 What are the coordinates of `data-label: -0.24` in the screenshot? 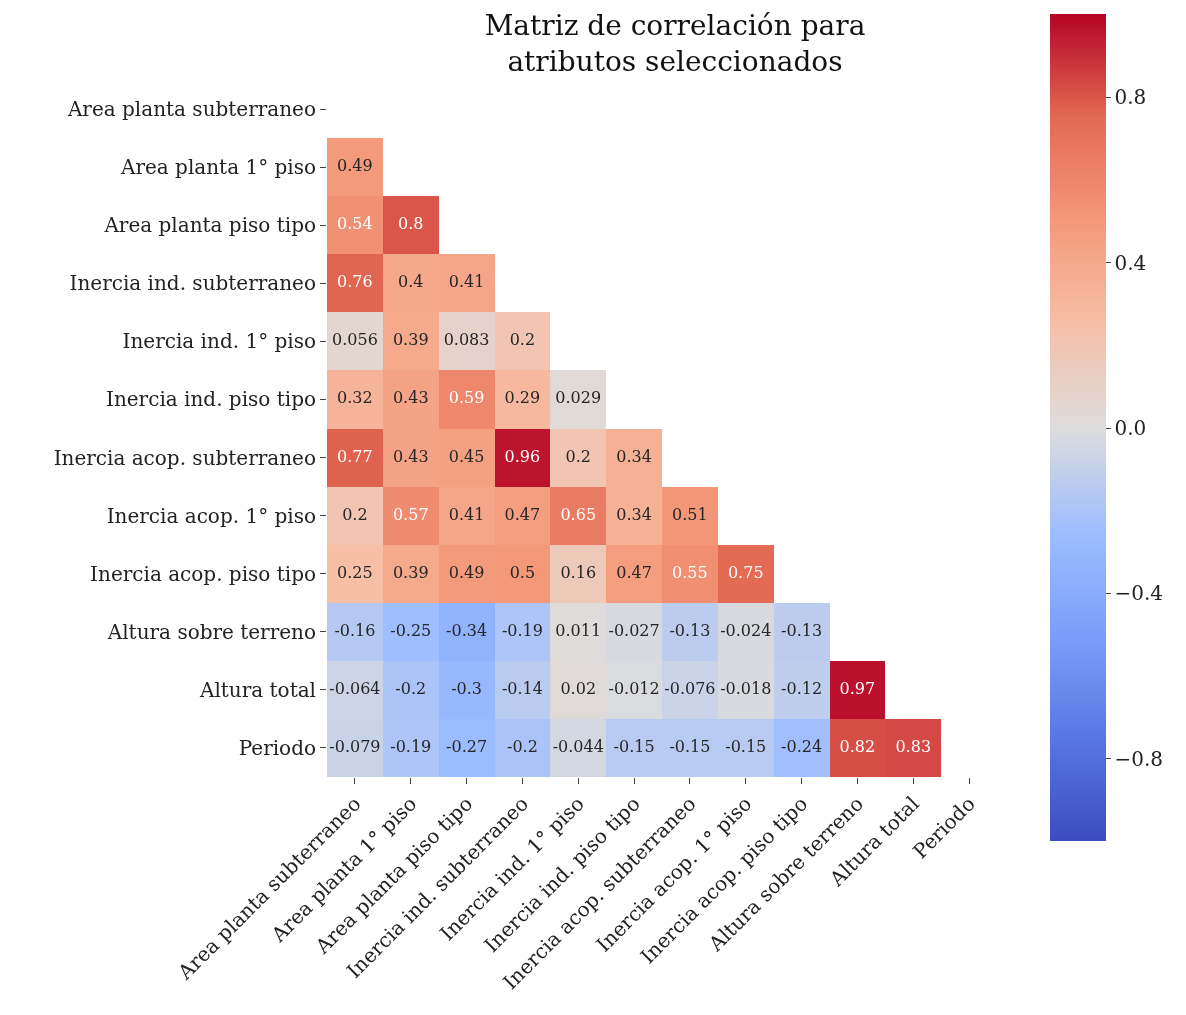 It's located at (802, 746).